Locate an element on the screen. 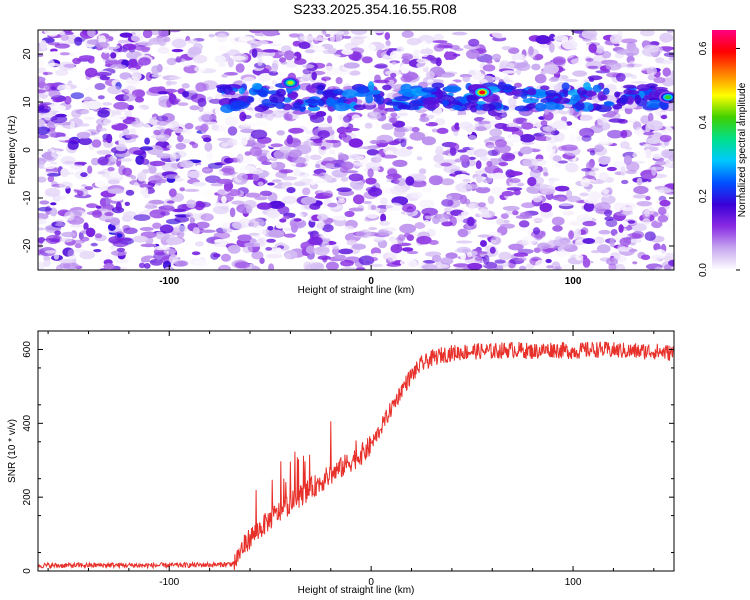 The height and width of the screenshot is (600, 750). colorbar-tick-label: 0.6 is located at coordinates (703, 48).